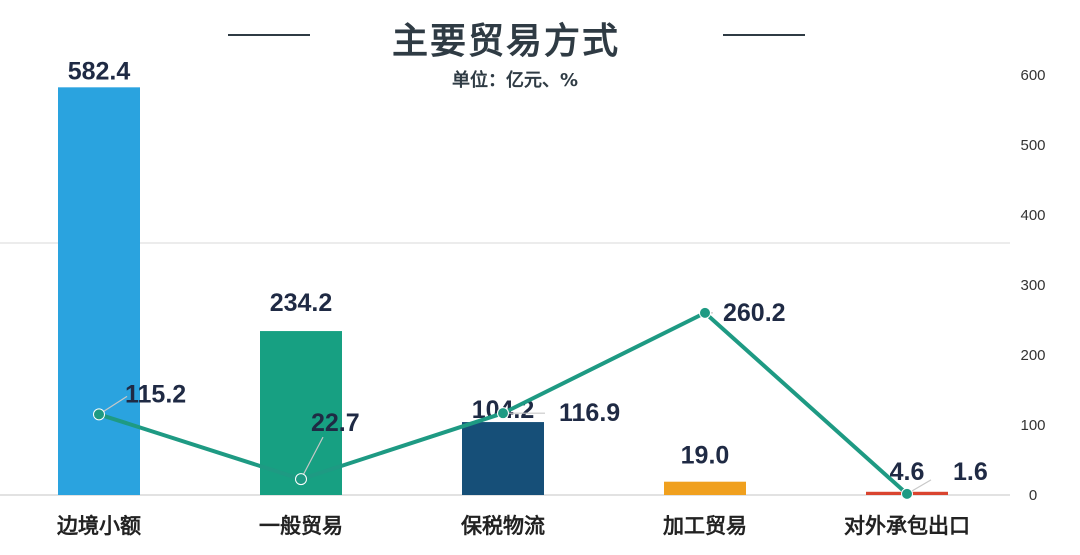 This screenshot has width=1080, height=555. I want to click on y-axis-tick-label: 200, so click(1032, 355).